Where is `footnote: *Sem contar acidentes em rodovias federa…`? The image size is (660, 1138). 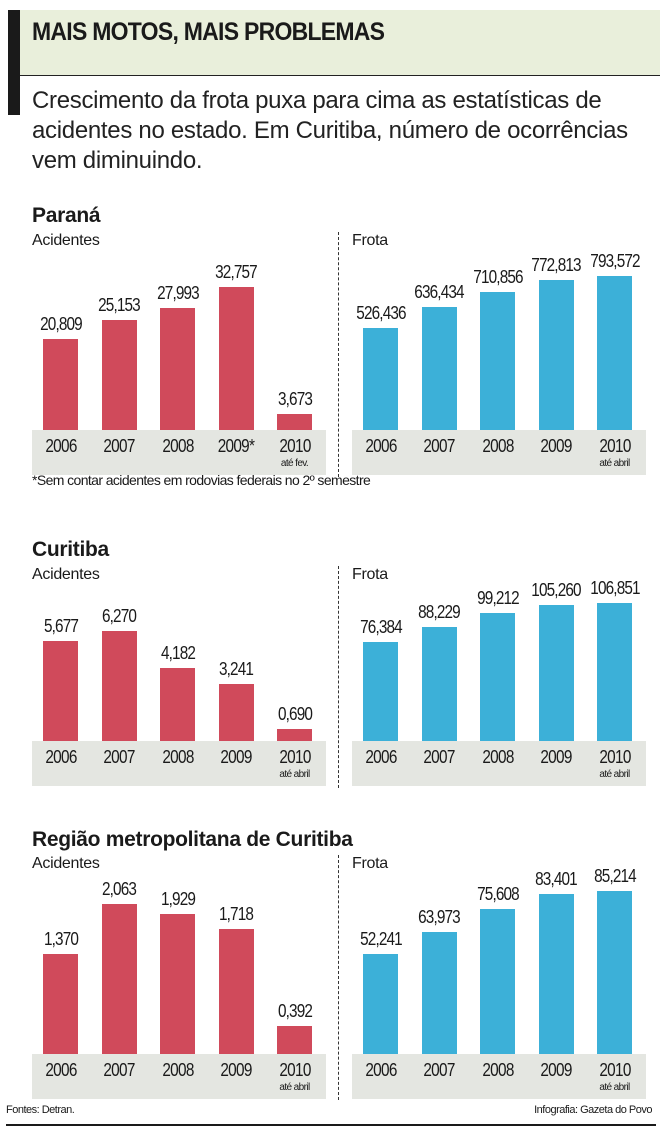 footnote: *Sem contar acidentes em rodovias federa… is located at coordinates (201, 480).